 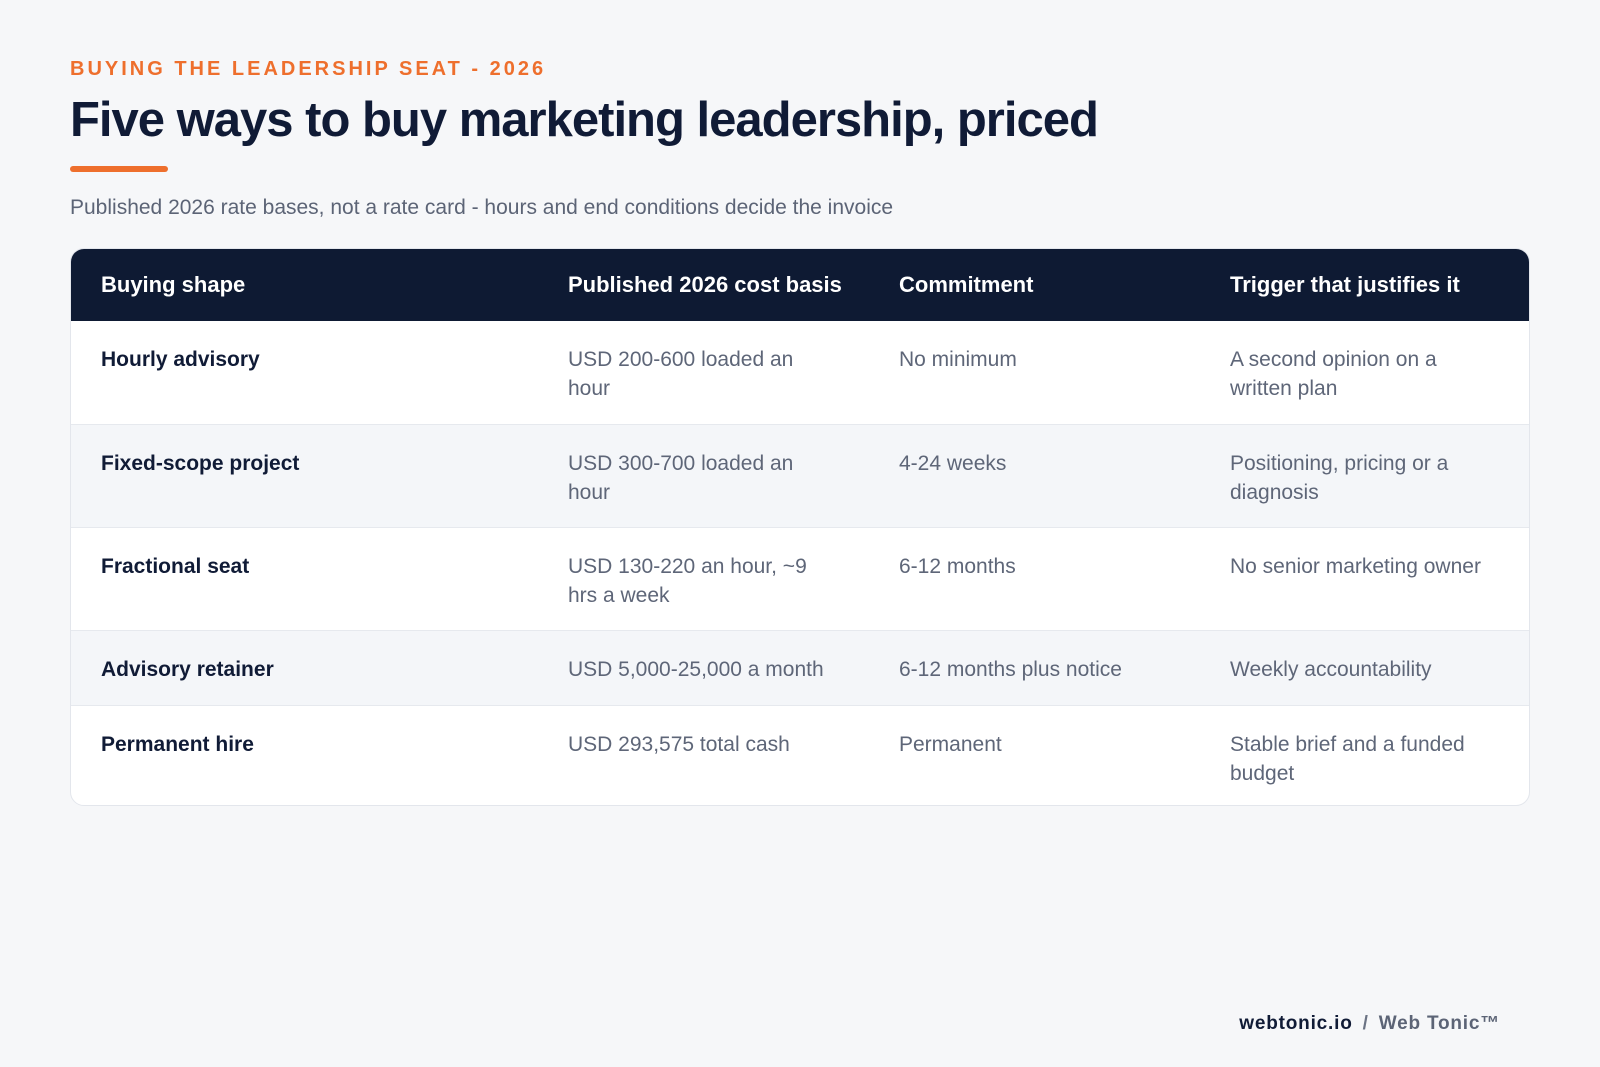 I want to click on cell-buying-shape: Fractional seat, so click(x=175, y=566).